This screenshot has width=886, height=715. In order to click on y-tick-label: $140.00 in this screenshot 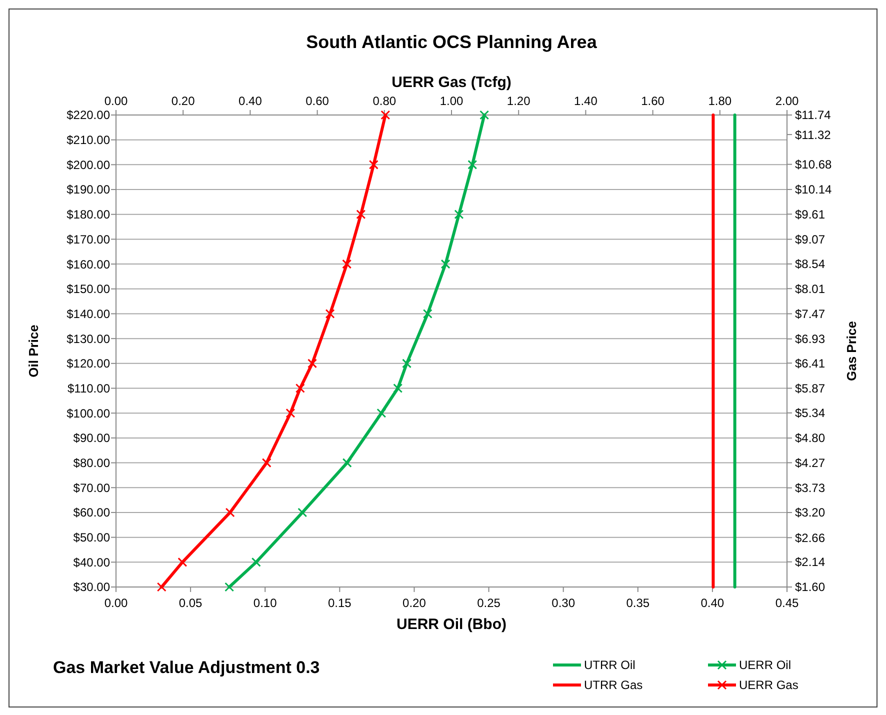, I will do `click(88, 313)`.